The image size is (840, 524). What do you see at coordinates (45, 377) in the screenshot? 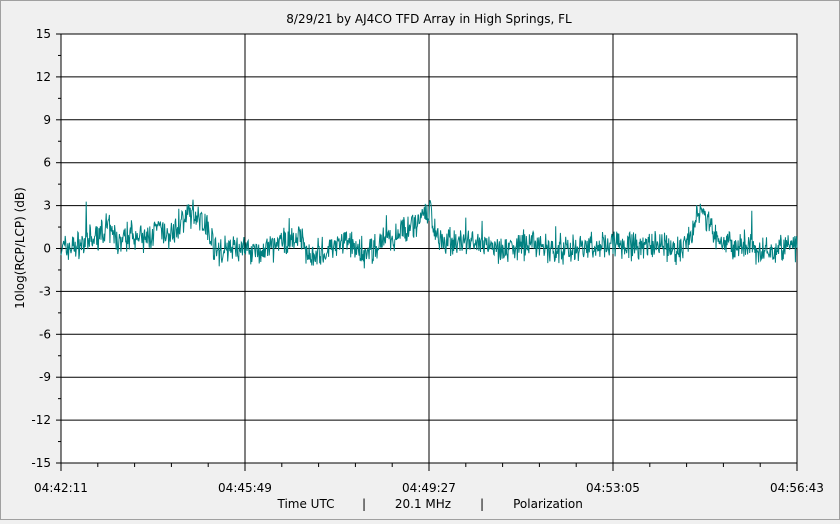
I see `y-tick-label: -9` at bounding box center [45, 377].